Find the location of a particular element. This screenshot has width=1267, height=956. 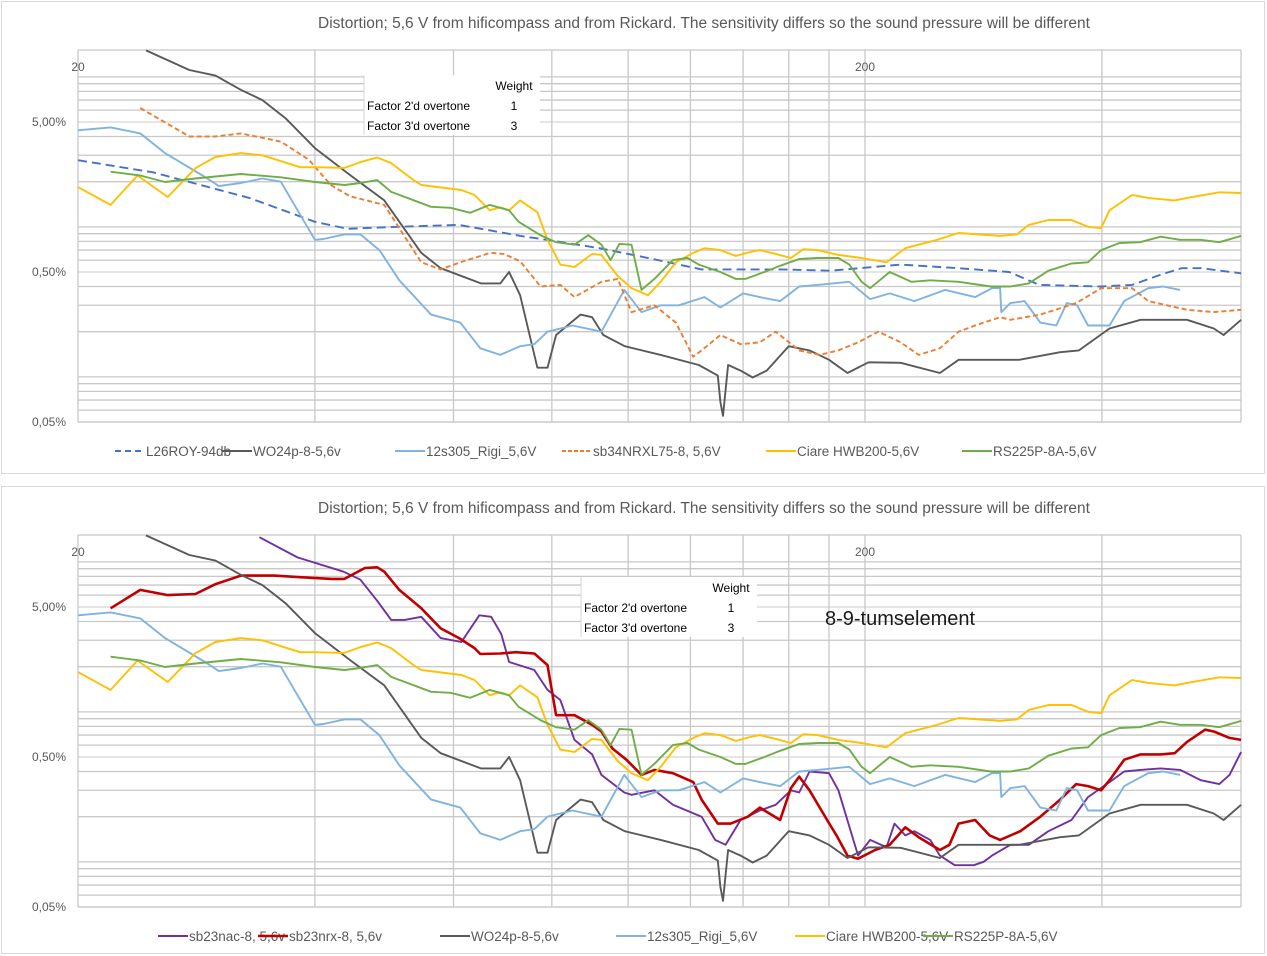

legend-label: sb23nrx-8, 5,6v is located at coordinates (335, 936).